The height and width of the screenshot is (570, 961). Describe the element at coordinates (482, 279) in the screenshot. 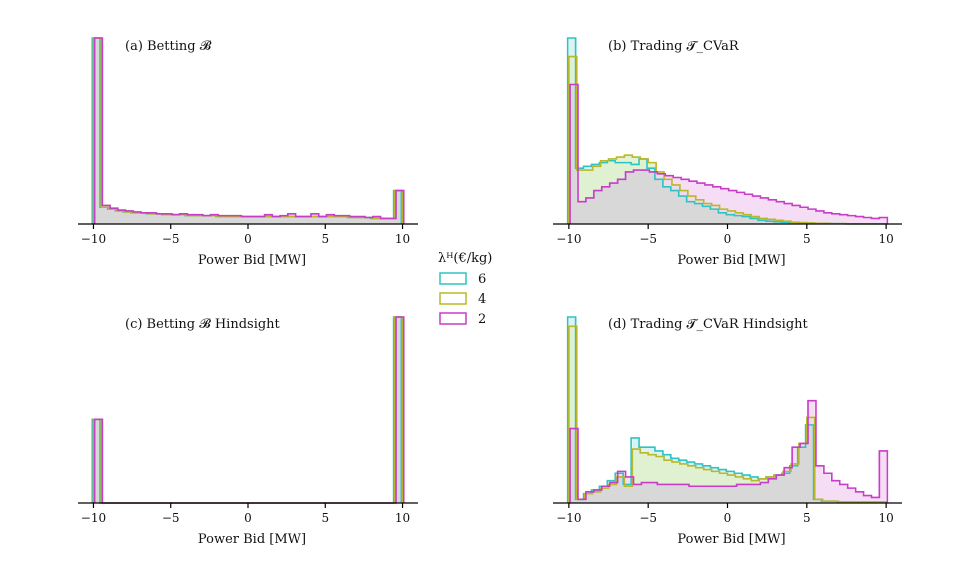

I see `legend-label-6: 6` at that location.